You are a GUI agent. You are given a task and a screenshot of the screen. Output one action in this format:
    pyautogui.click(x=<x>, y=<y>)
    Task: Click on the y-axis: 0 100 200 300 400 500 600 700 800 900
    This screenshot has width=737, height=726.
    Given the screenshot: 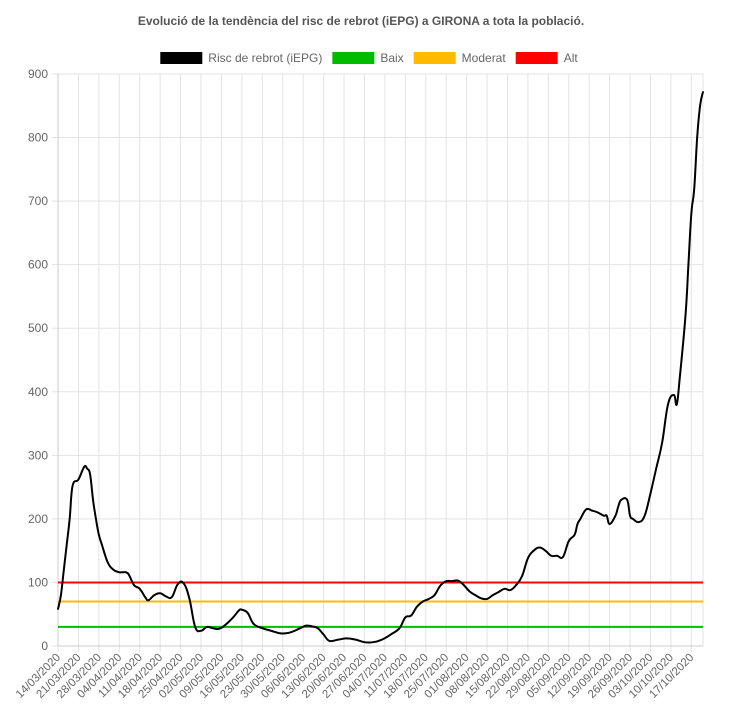 What is the action you would take?
    pyautogui.click(x=38, y=360)
    